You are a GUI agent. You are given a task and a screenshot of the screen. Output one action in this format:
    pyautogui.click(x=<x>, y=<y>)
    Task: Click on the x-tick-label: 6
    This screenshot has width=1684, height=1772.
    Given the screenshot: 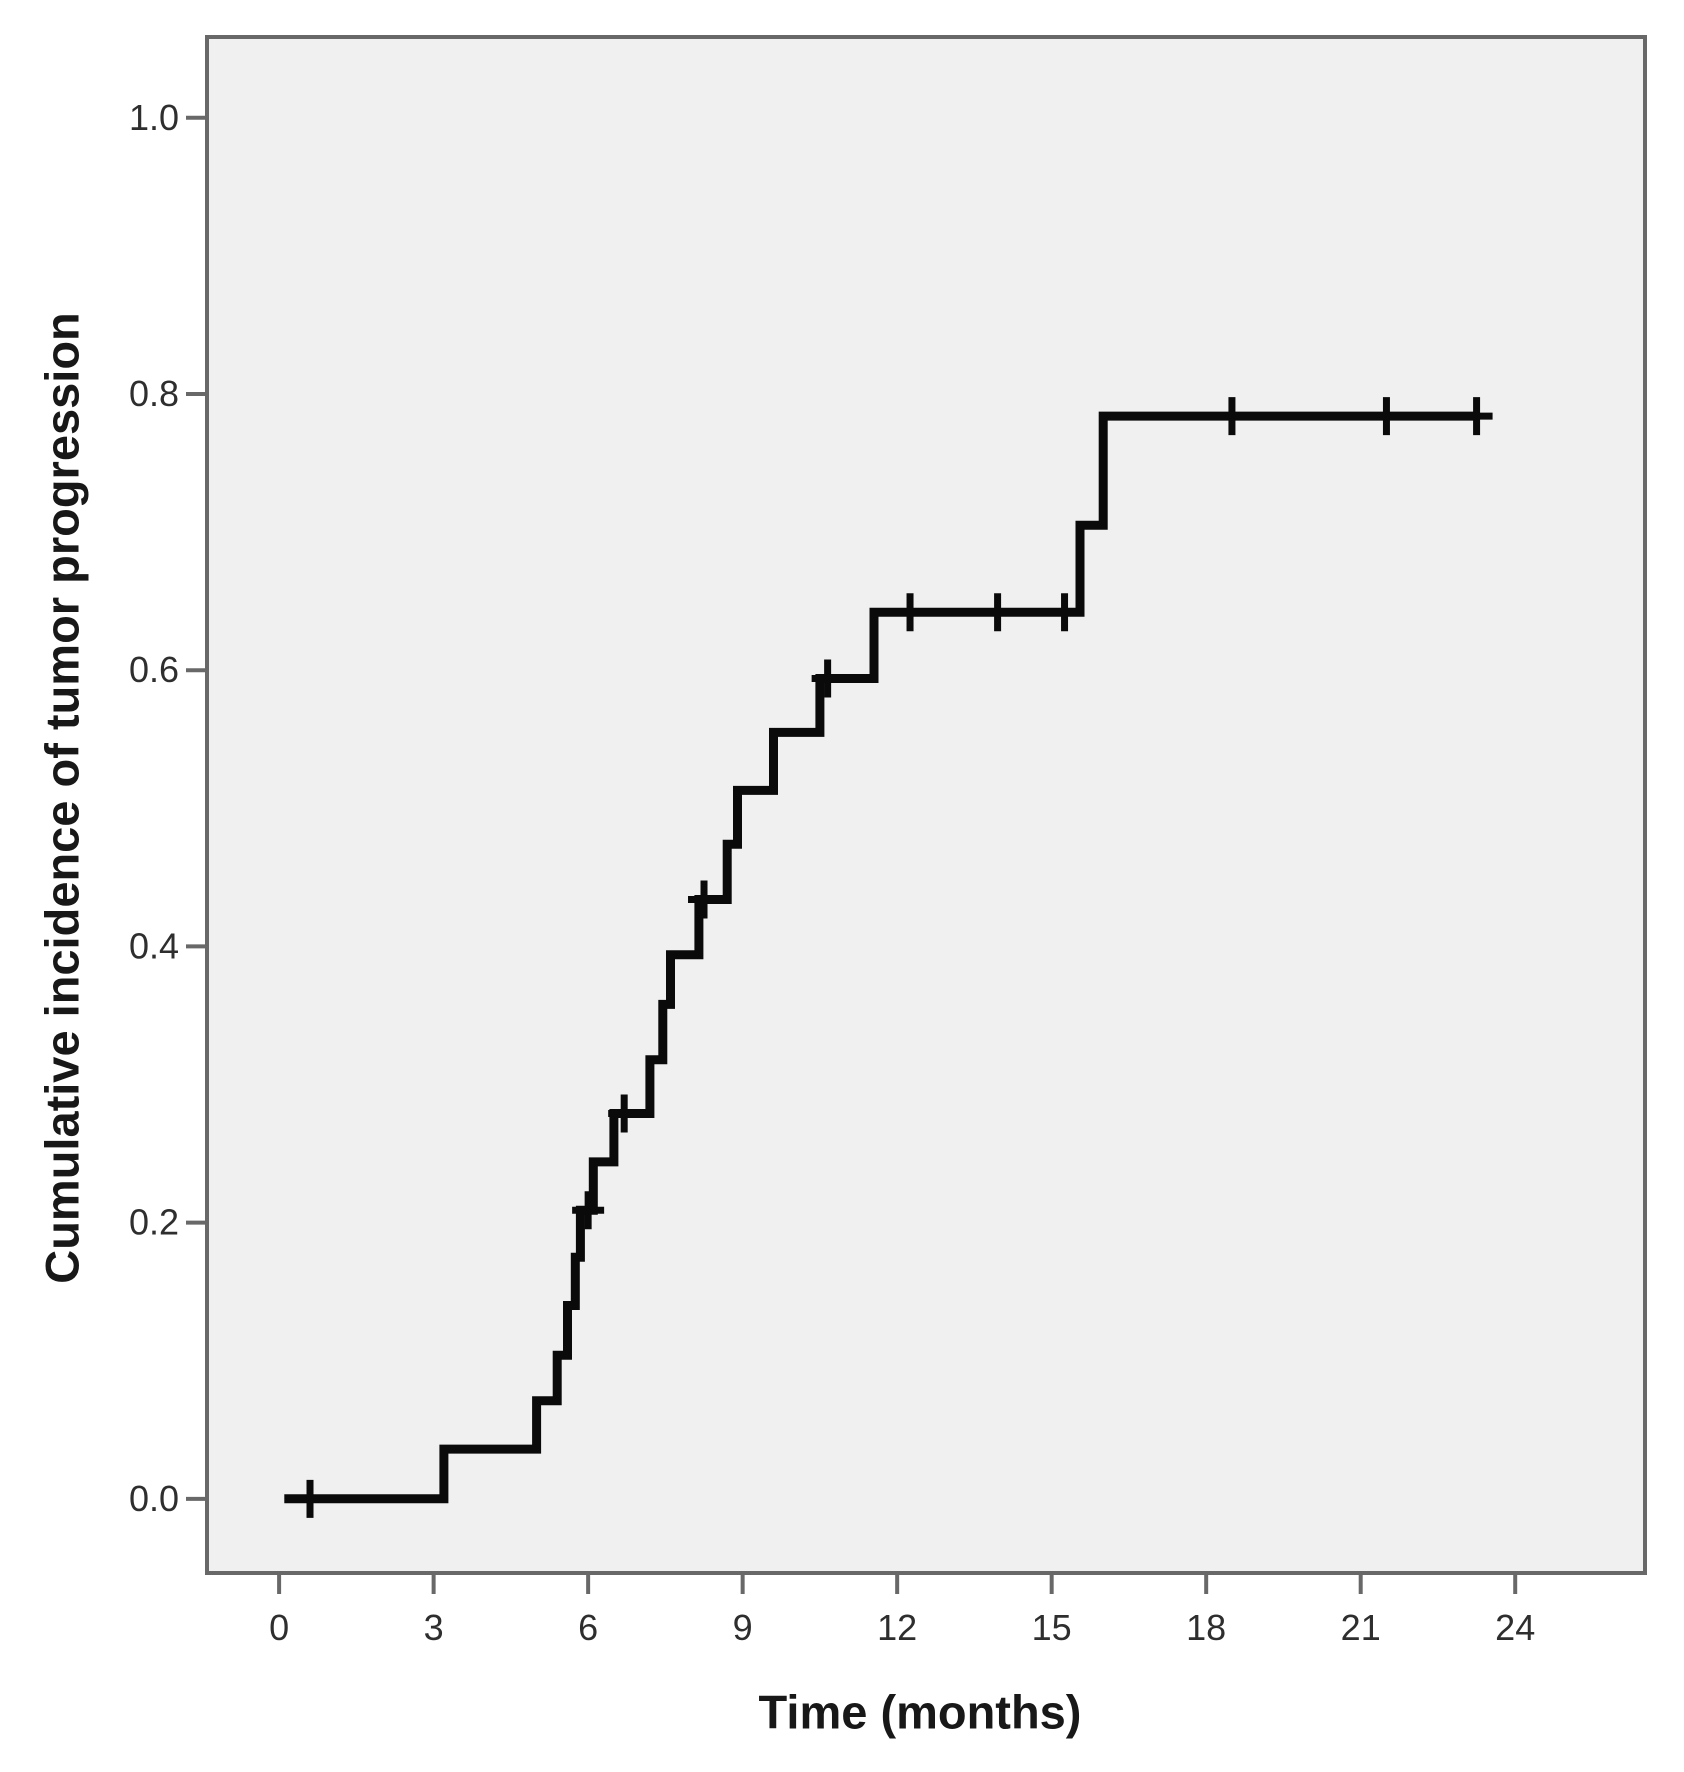 What is the action you would take?
    pyautogui.click(x=588, y=1627)
    